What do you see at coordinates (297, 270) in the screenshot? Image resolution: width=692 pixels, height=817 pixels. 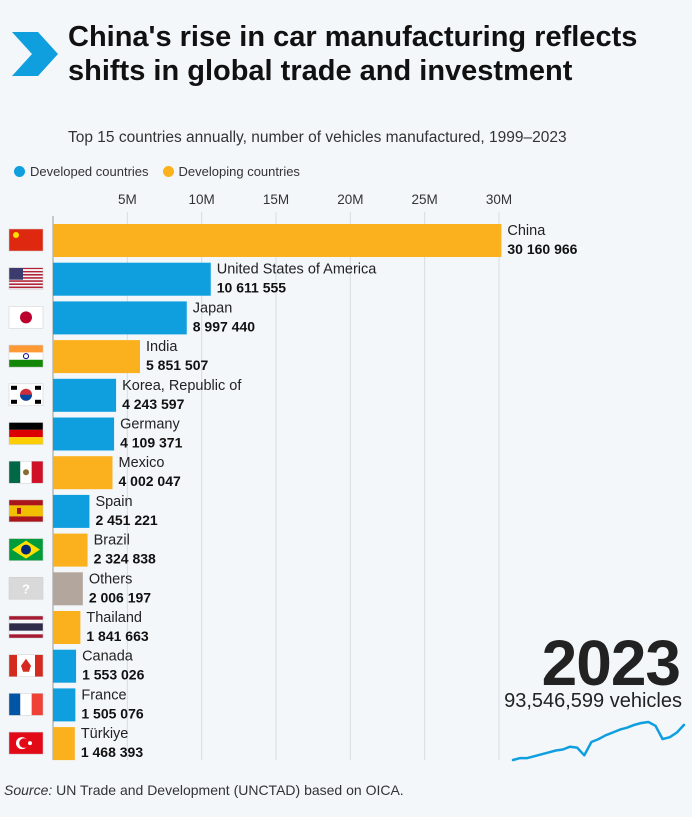 I see `bar-category-label: United States of America` at bounding box center [297, 270].